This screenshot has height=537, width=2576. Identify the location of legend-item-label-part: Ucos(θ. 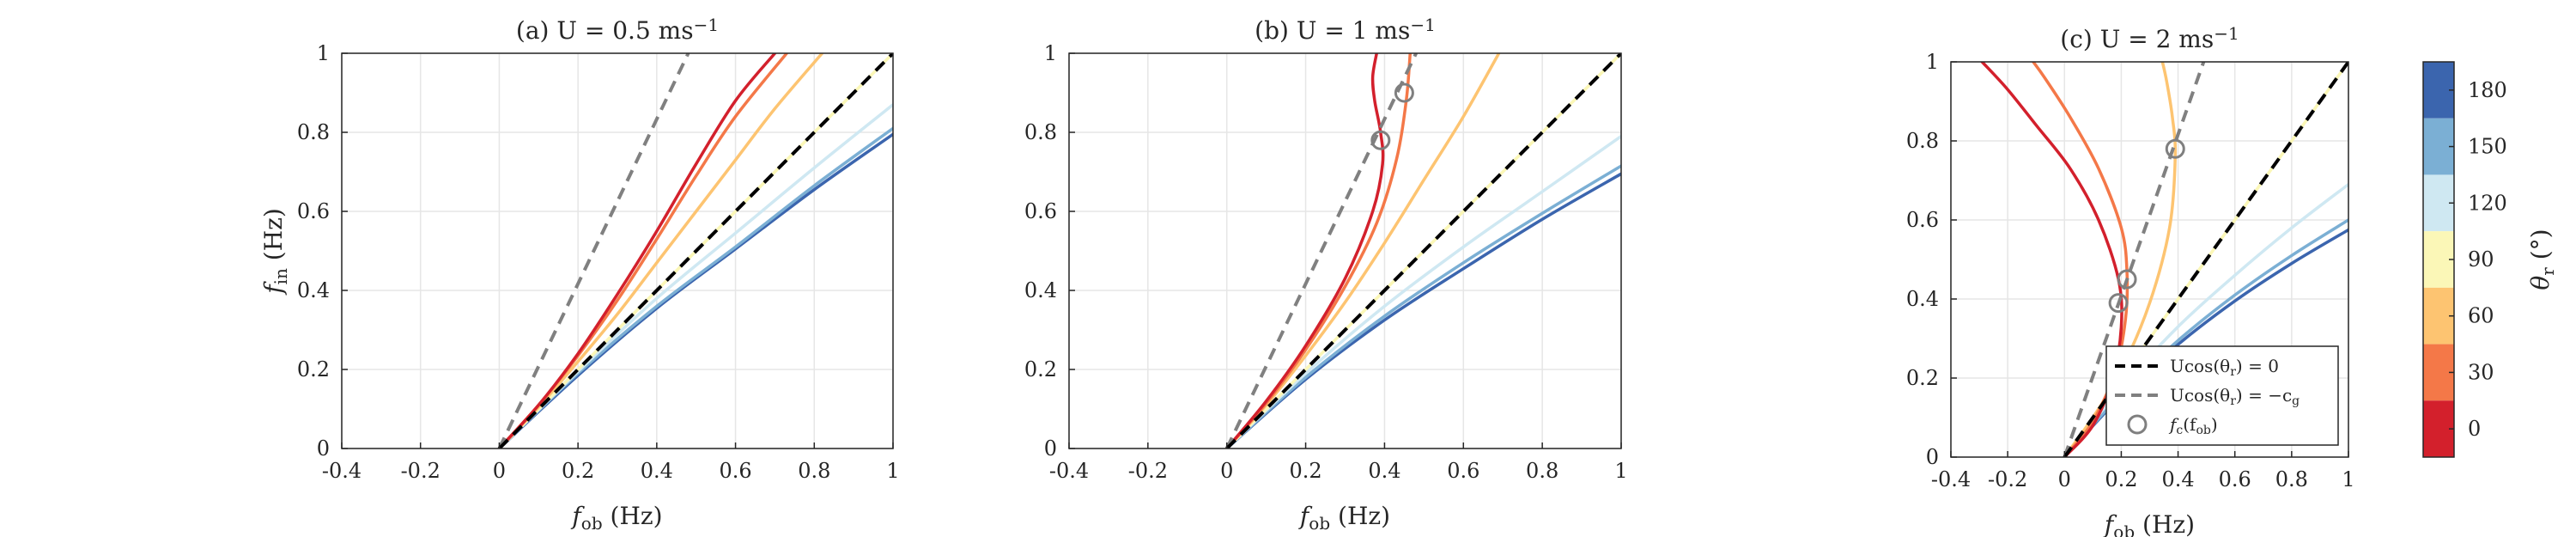
(2200, 395).